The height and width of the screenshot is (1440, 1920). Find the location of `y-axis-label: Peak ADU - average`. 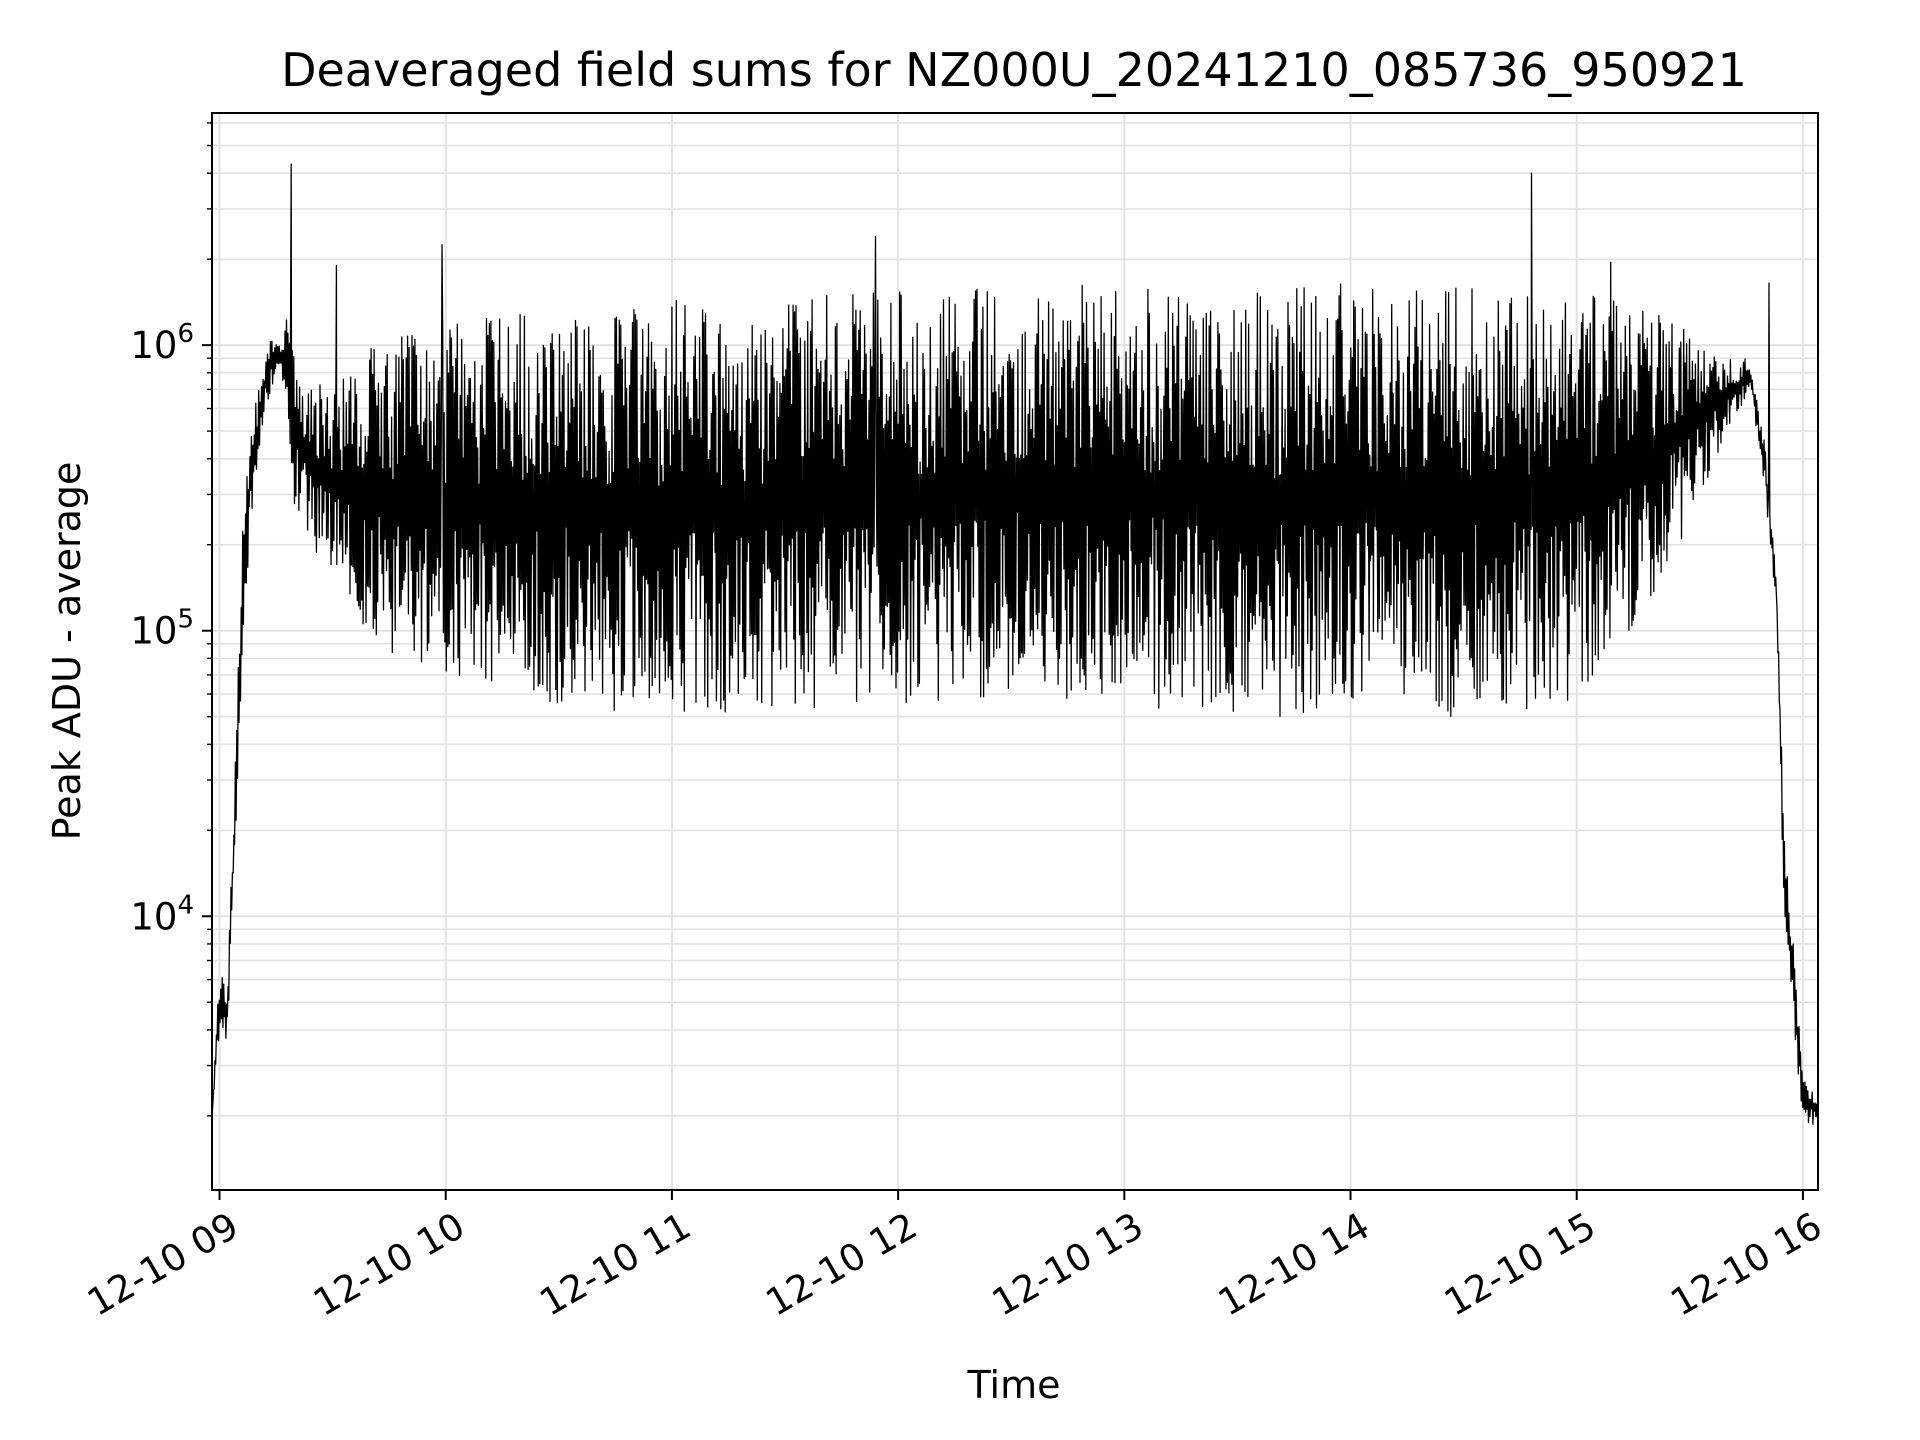

y-axis-label: Peak ADU - average is located at coordinates (67, 651).